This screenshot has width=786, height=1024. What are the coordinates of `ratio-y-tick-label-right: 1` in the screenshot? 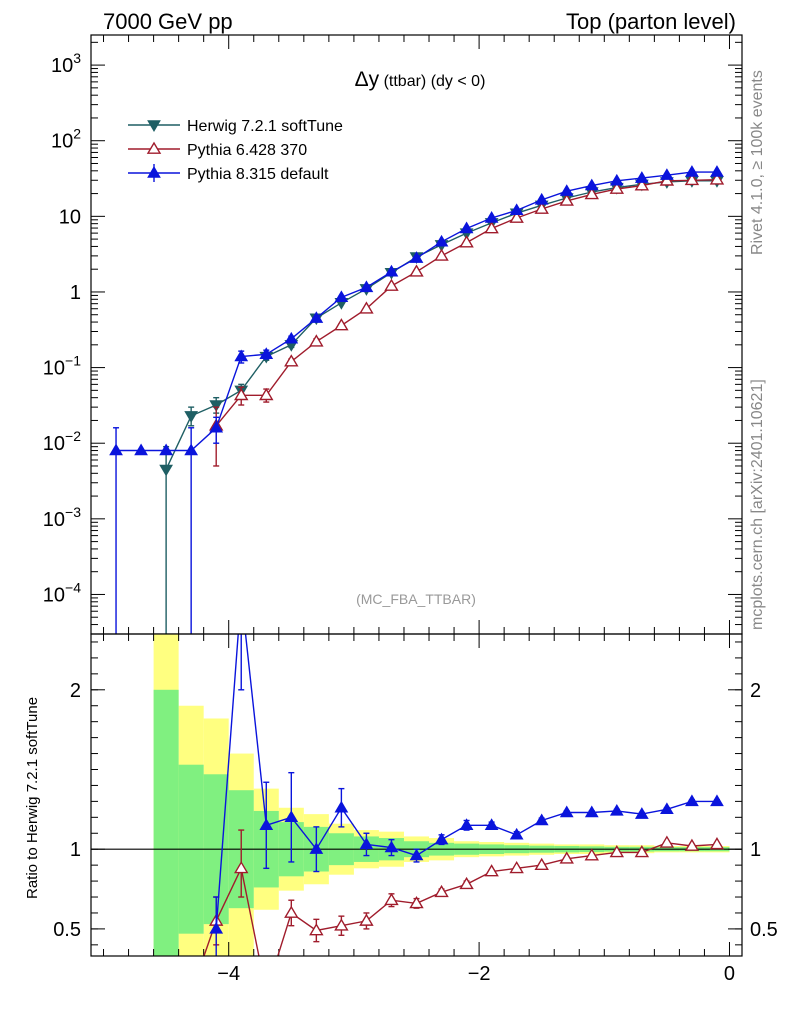 It's located at (755, 850).